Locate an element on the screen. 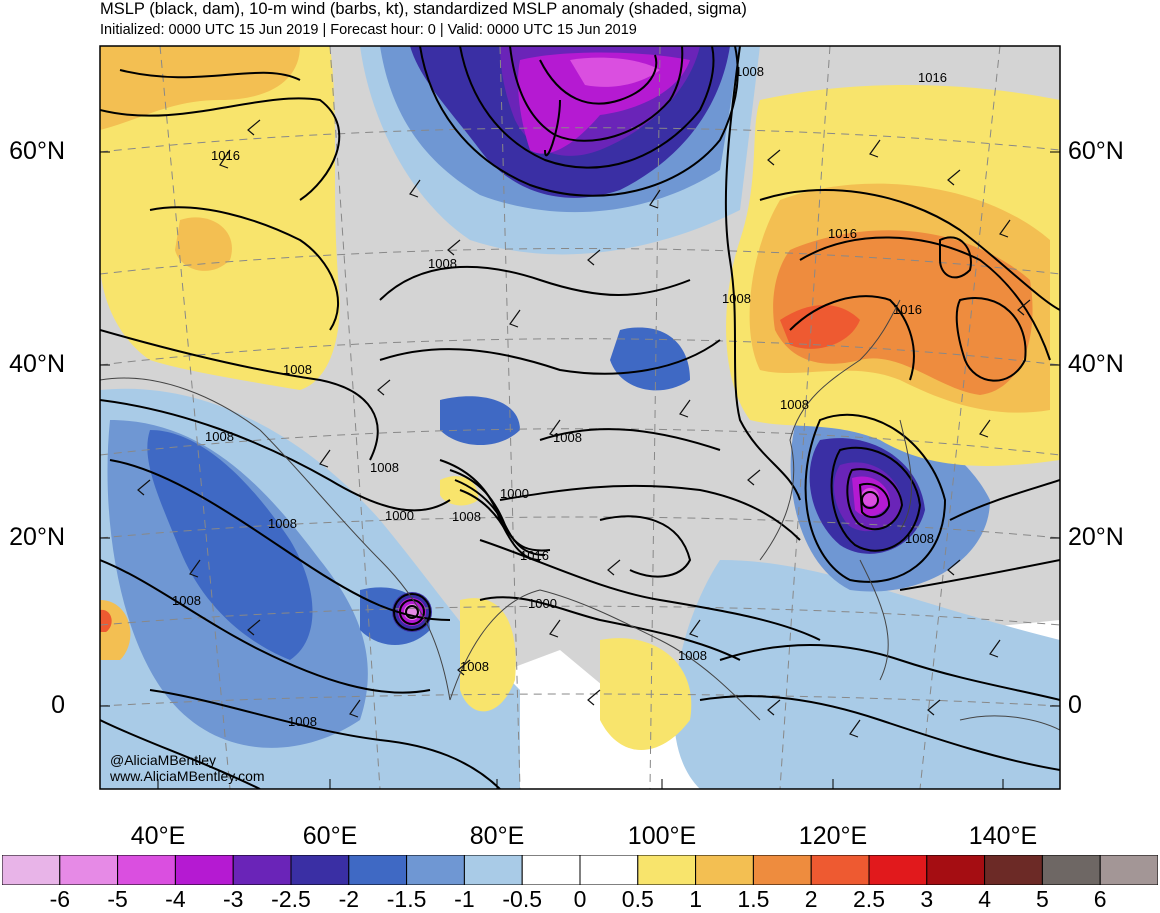 Image resolution: width=1160 pixels, height=913 pixels. colorbar is located at coordinates (580, 870).